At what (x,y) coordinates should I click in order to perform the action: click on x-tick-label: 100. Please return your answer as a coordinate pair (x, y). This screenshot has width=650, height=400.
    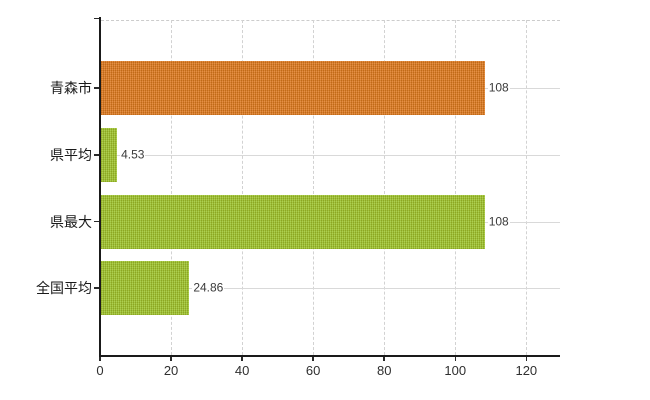
    Looking at the image, I should click on (455, 370).